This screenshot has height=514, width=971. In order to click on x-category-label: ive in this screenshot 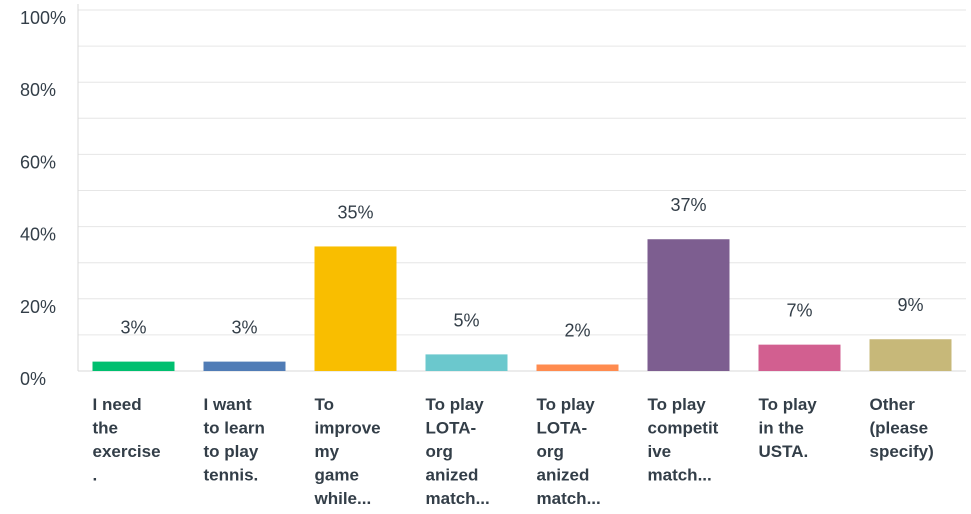, I will do `click(660, 451)`.